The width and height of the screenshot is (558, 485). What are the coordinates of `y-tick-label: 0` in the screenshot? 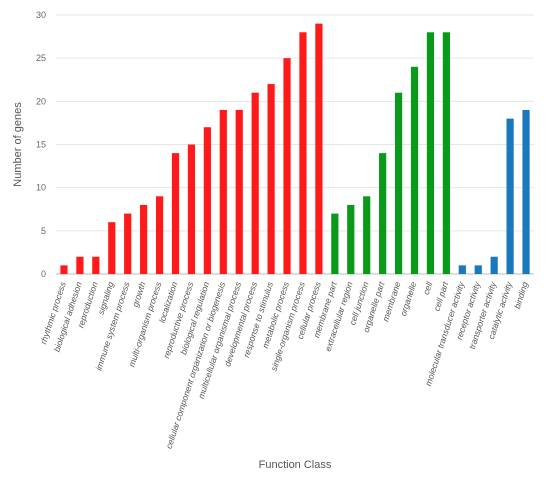 It's located at (43, 274).